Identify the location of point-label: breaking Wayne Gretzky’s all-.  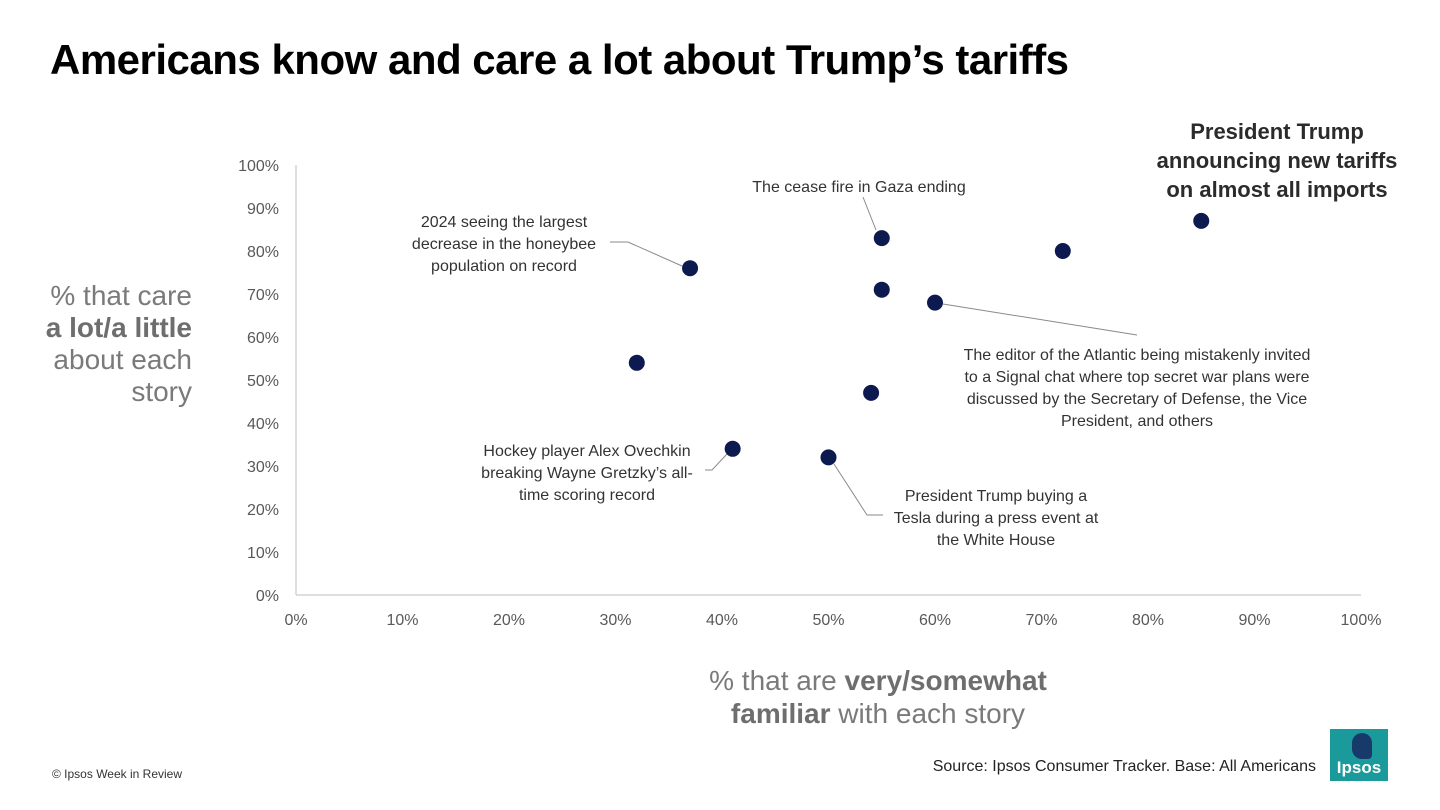
(587, 473).